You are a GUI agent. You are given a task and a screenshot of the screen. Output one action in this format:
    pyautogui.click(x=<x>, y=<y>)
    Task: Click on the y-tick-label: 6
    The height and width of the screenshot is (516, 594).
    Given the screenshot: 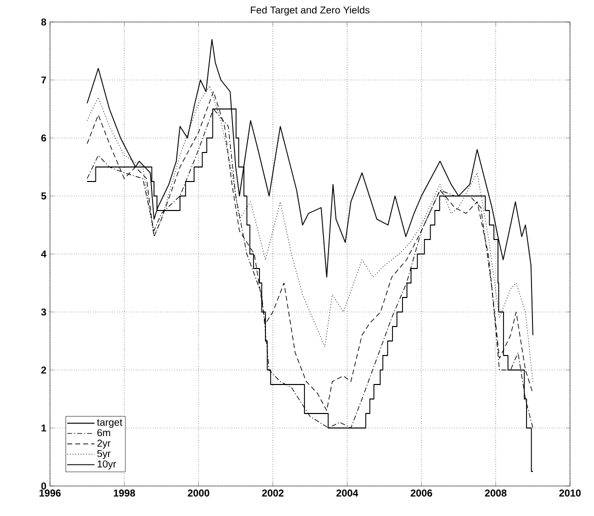 What is the action you would take?
    pyautogui.click(x=43, y=138)
    